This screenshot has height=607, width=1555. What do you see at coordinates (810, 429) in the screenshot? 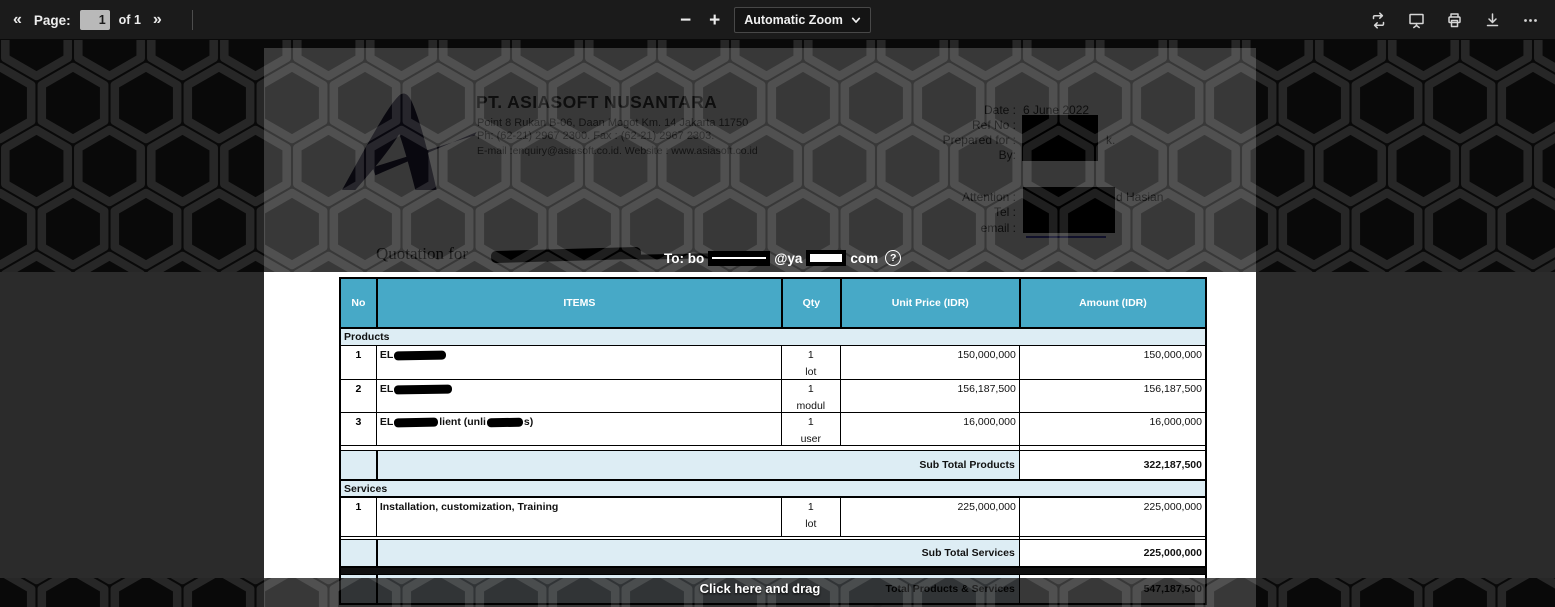
I see `row-qty: 1 user` at bounding box center [810, 429].